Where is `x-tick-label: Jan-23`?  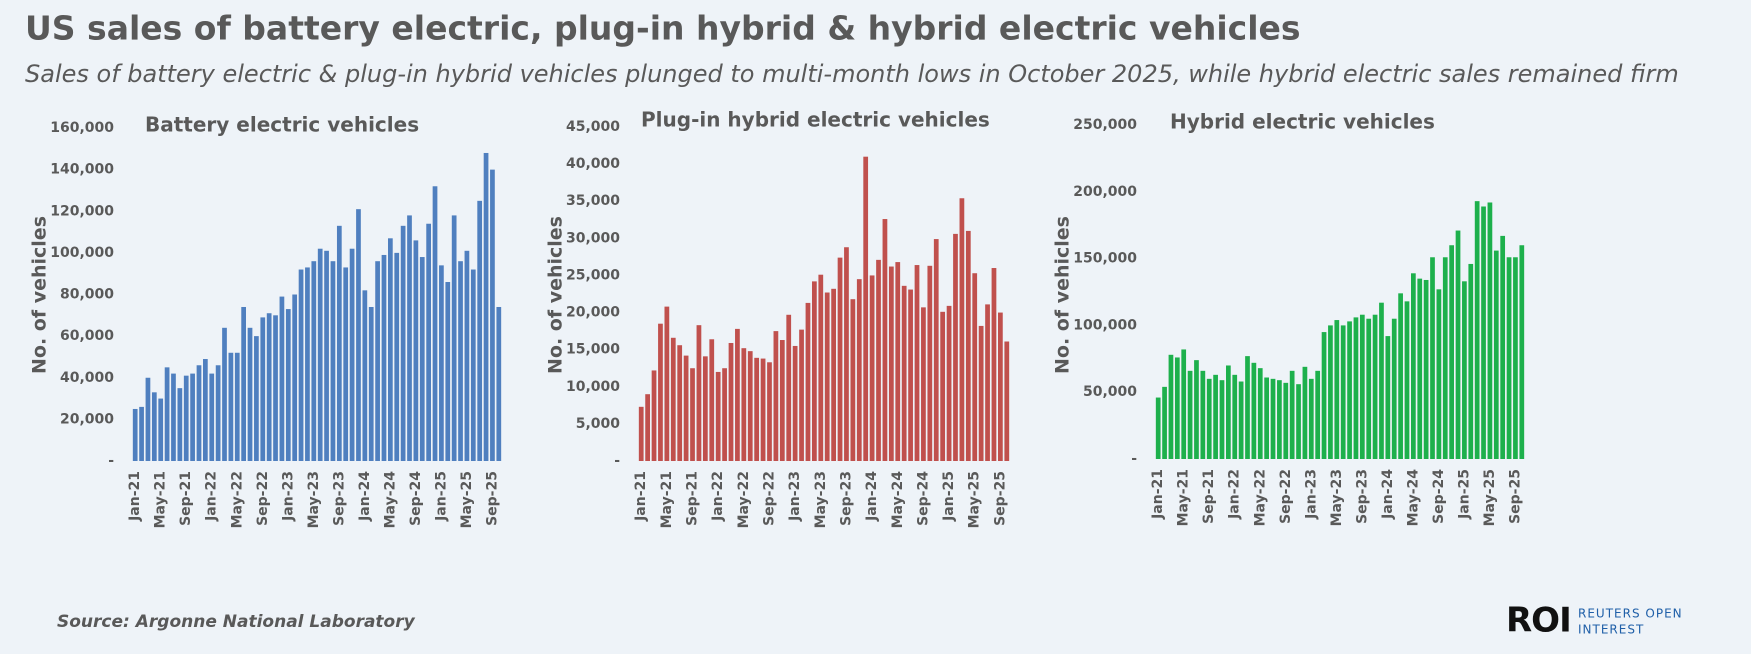
x-tick-label: Jan-23 is located at coordinates (288, 496).